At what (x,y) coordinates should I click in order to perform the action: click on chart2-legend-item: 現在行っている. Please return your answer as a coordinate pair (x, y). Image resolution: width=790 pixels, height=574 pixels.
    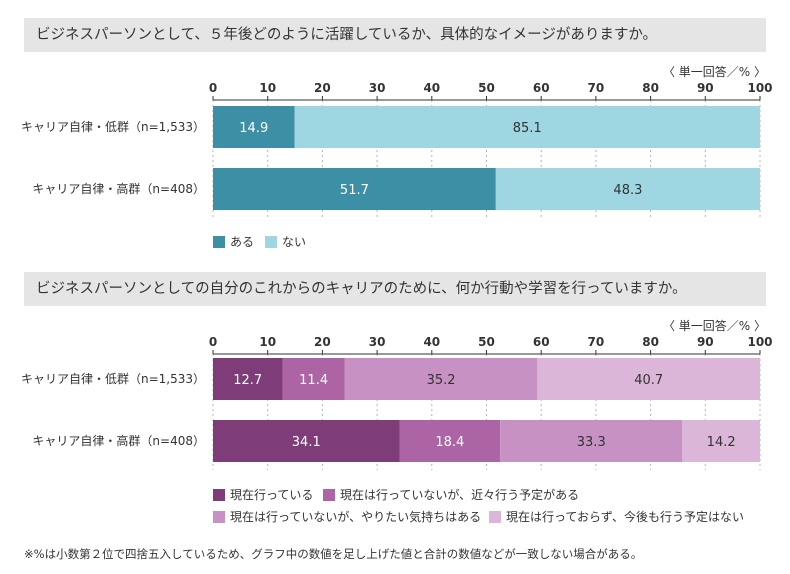
    Looking at the image, I should click on (263, 494).